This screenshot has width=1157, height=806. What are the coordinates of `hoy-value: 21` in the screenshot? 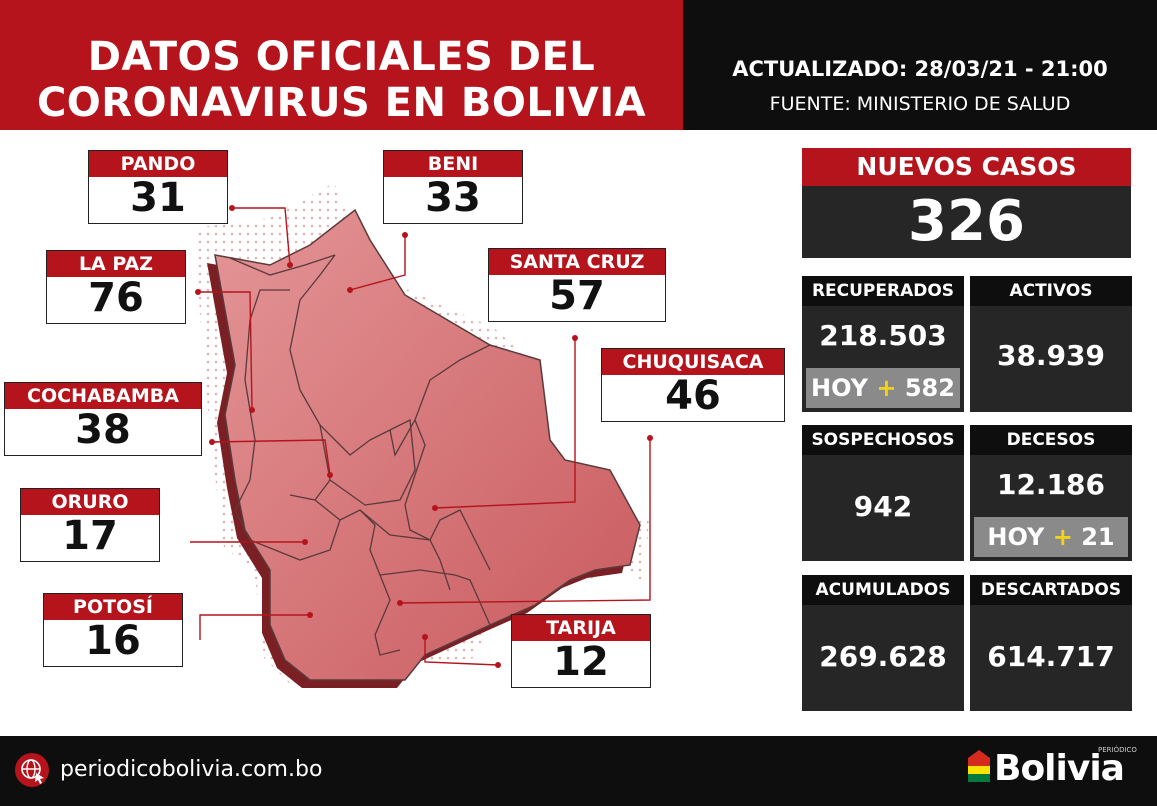 It's located at (1098, 537).